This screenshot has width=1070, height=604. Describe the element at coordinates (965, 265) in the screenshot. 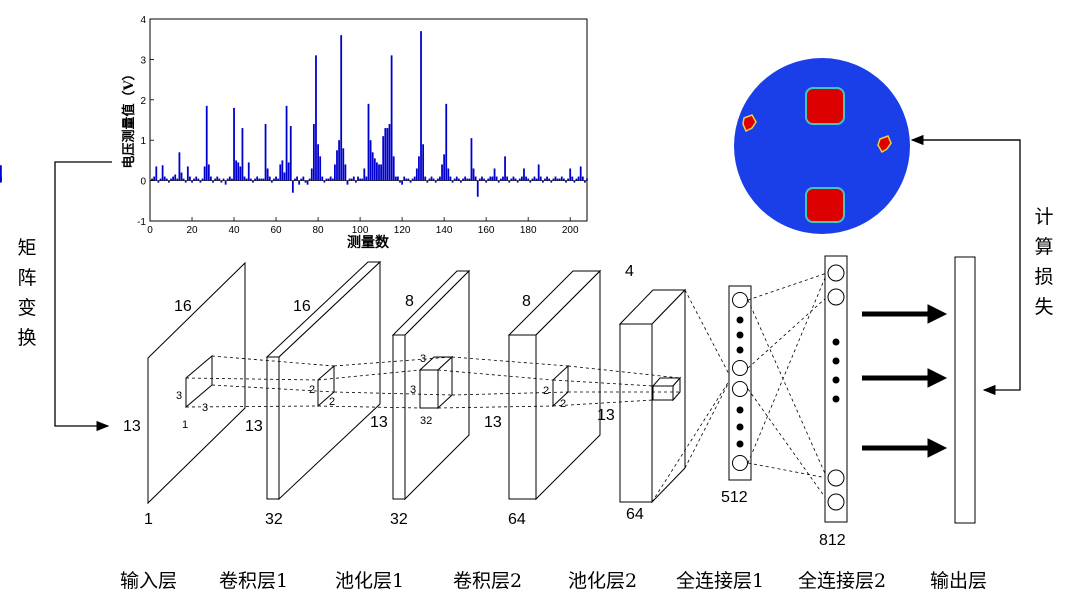

I see `compute-loss-arrow` at that location.